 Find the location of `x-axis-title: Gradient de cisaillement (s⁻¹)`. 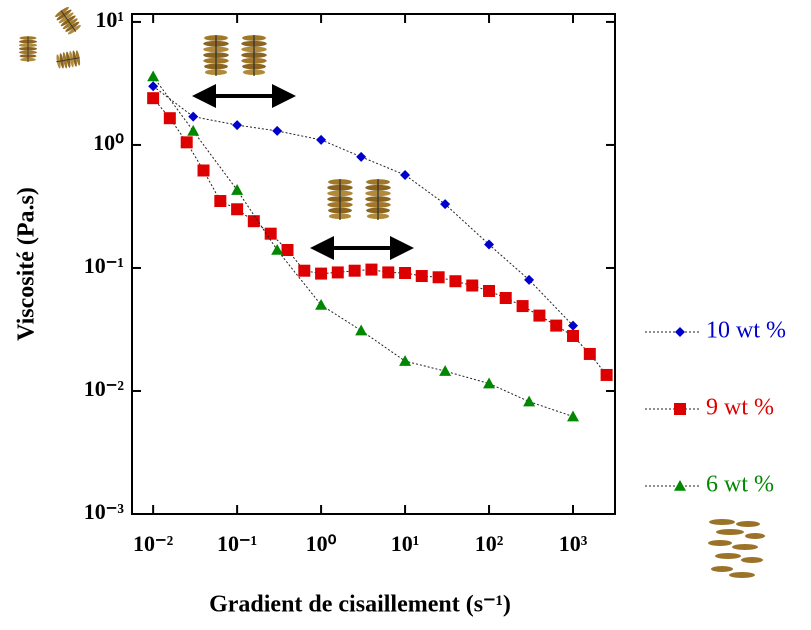

x-axis-title: Gradient de cisaillement (s⁻¹) is located at coordinates (360, 605).